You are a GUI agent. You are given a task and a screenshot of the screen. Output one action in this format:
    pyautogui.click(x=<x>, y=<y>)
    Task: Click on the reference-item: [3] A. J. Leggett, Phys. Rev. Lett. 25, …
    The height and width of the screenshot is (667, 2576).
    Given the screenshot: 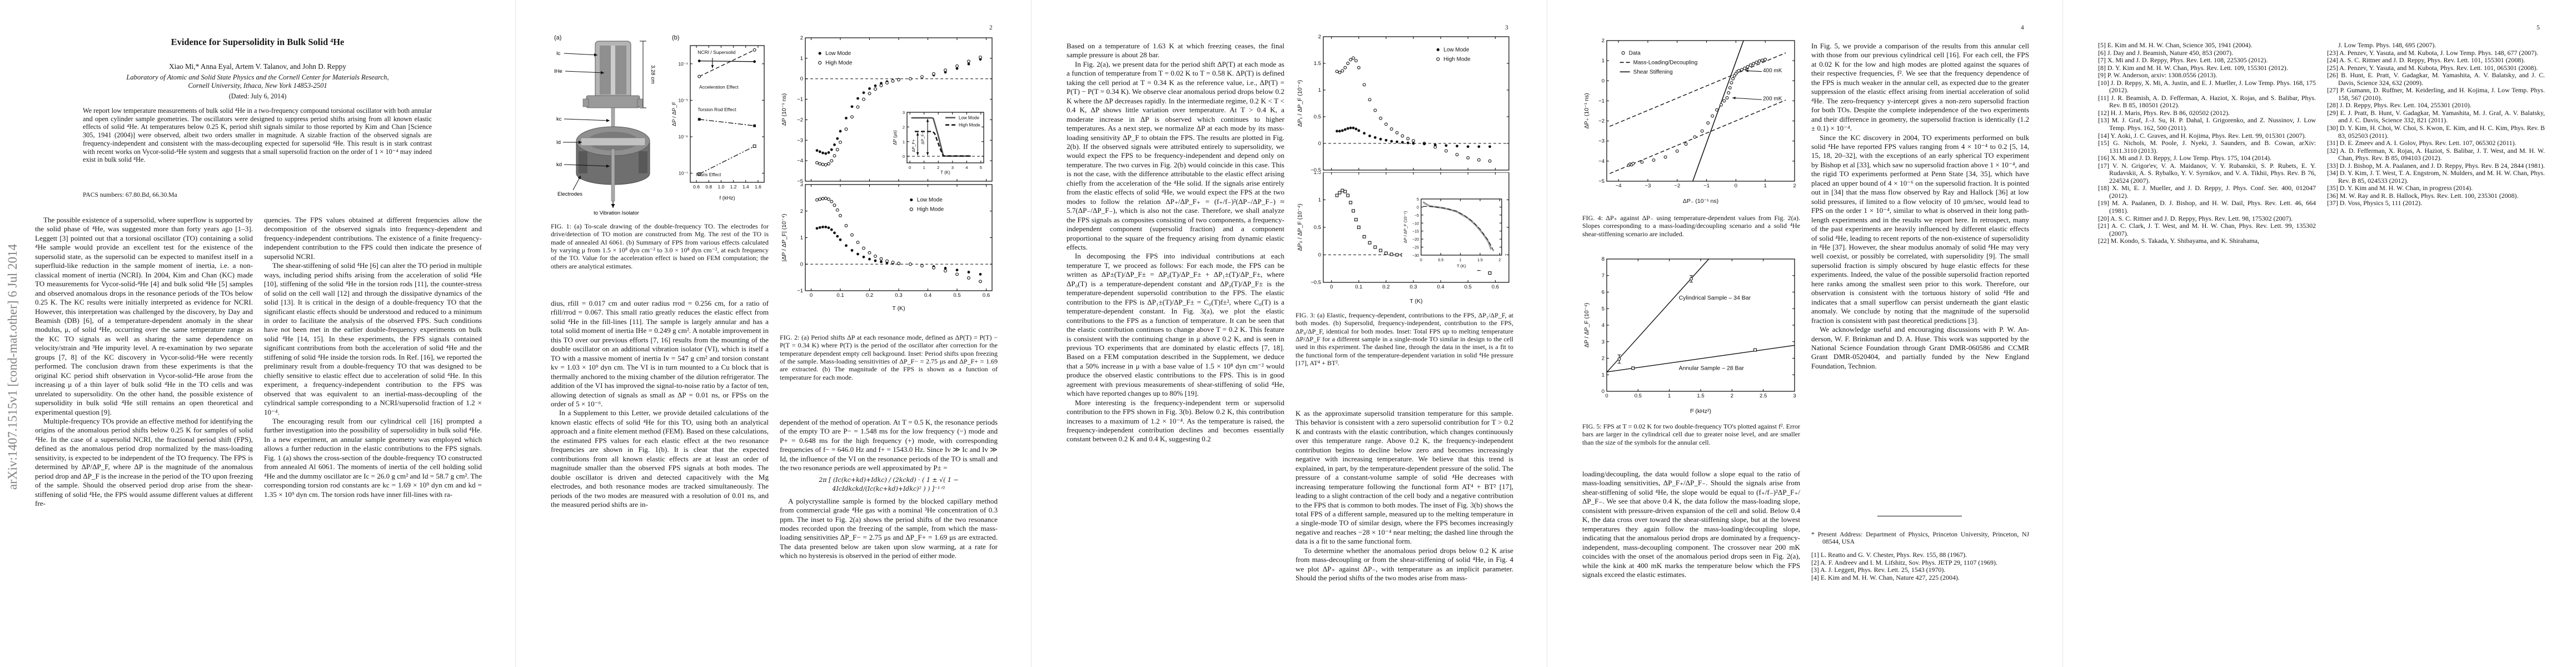 What is the action you would take?
    pyautogui.click(x=1878, y=570)
    